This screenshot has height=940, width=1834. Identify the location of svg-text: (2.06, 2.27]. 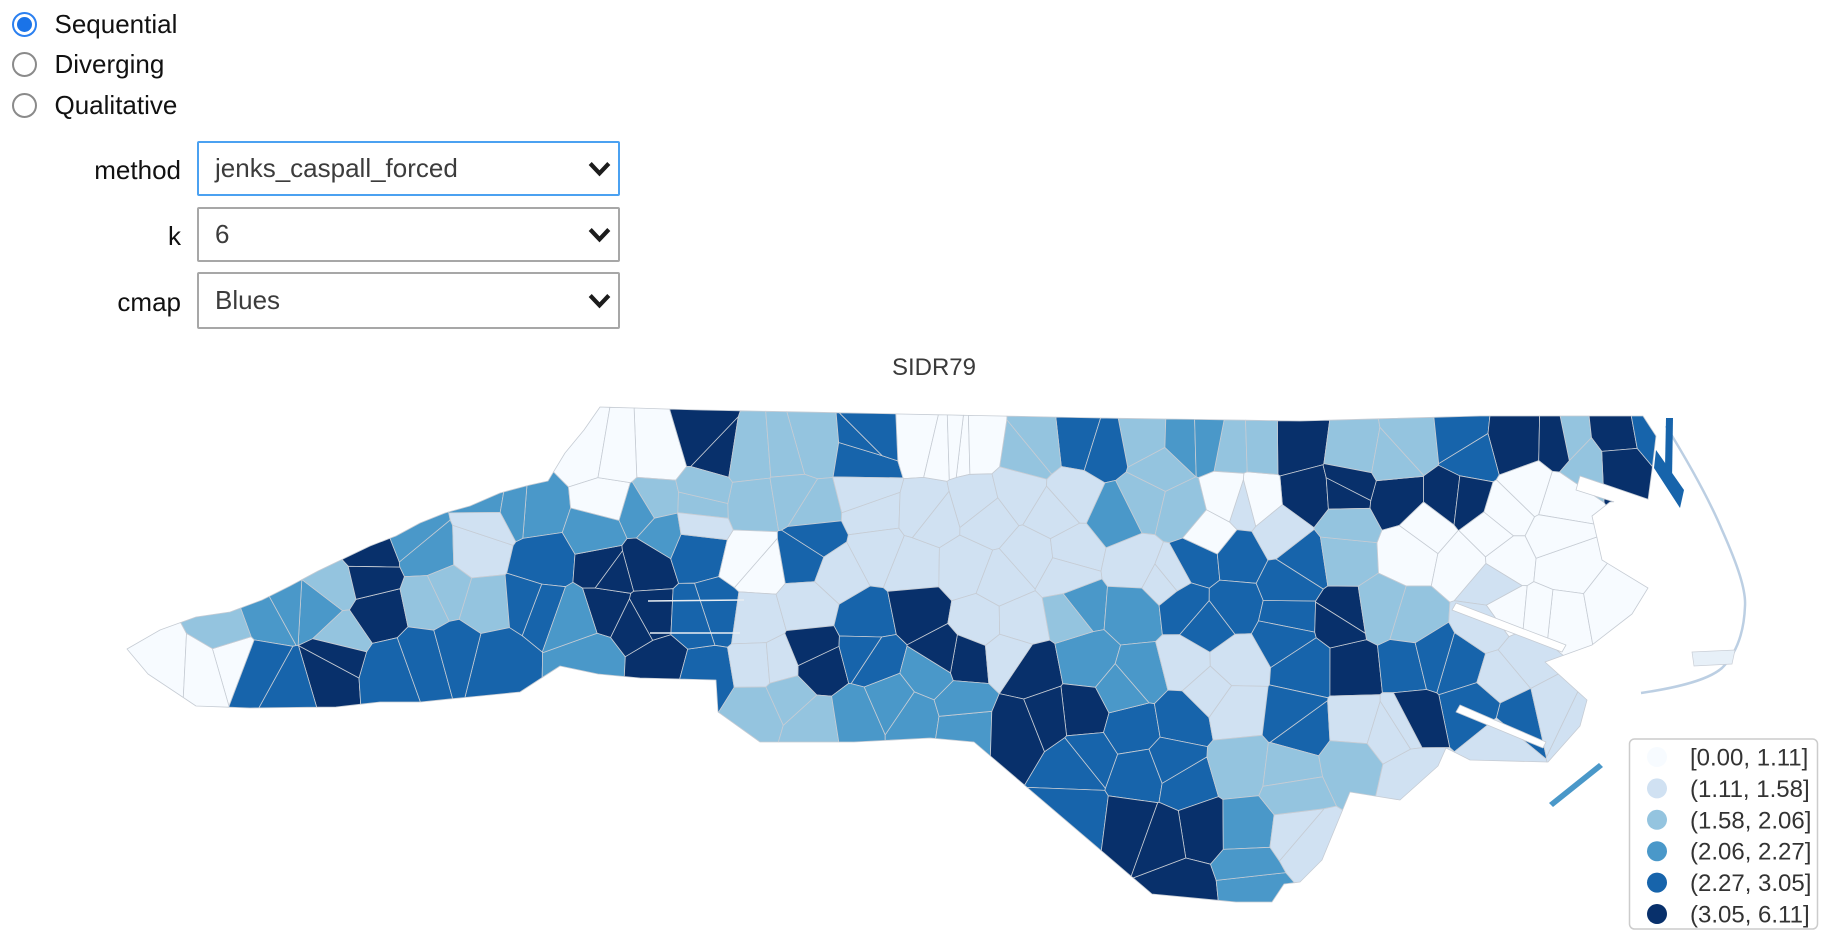
(1750, 852).